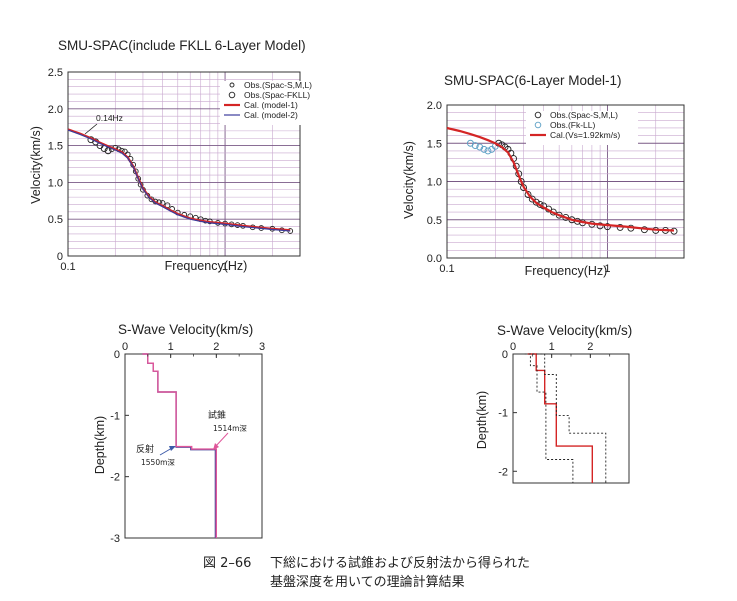 The height and width of the screenshot is (601, 737). What do you see at coordinates (230, 428) in the screenshot?
I see `annotation-1514m: 1514m深` at bounding box center [230, 428].